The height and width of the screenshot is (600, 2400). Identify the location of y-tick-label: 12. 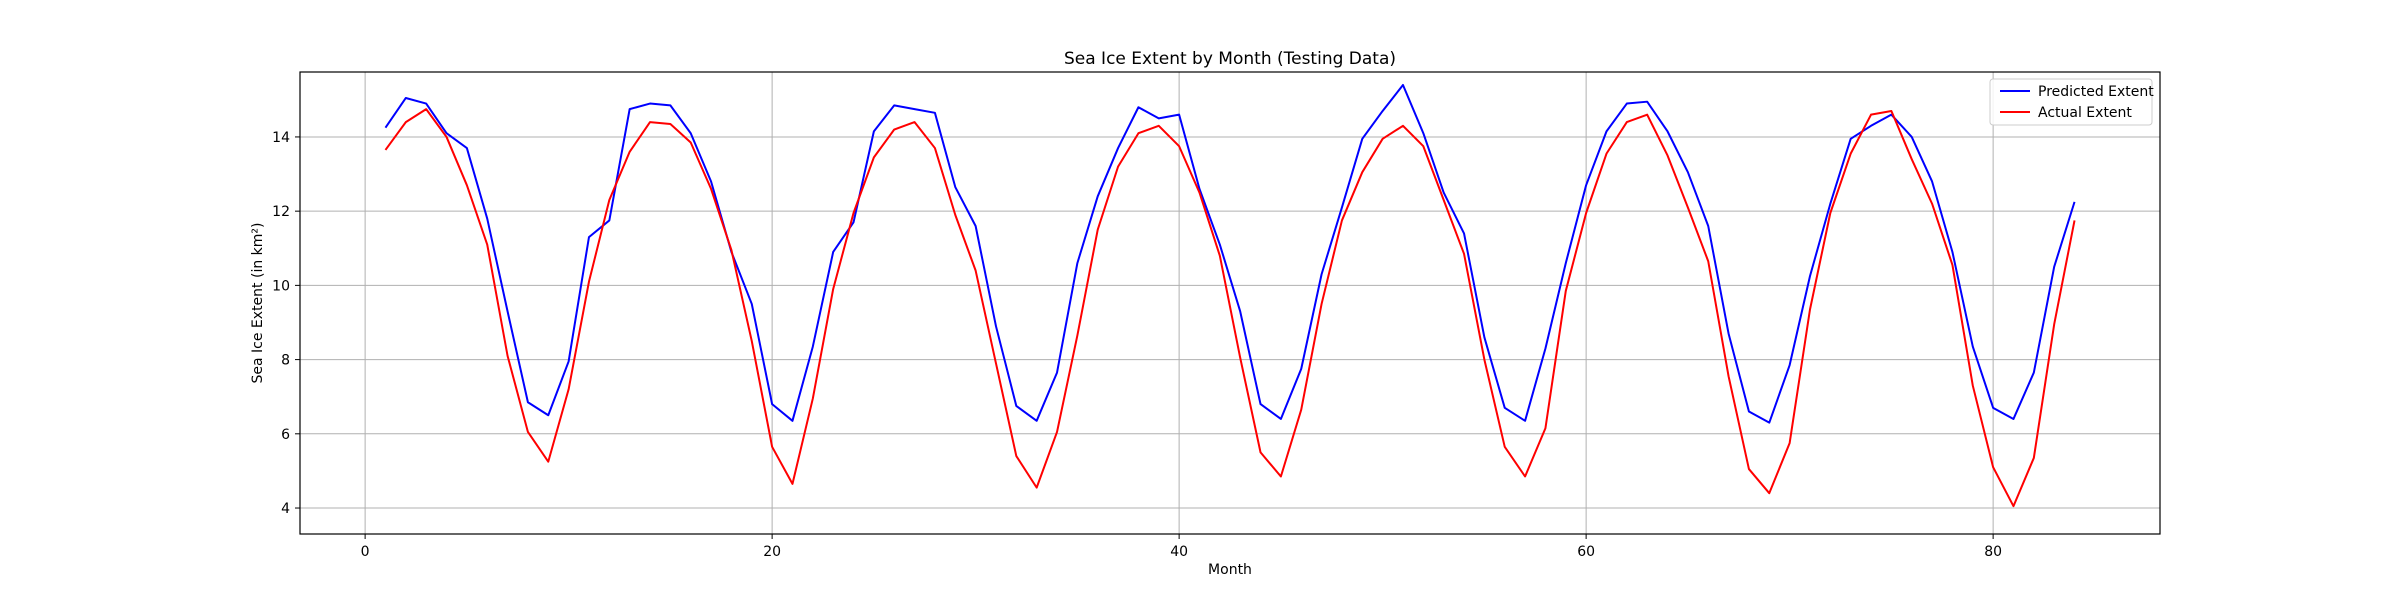
(281, 212).